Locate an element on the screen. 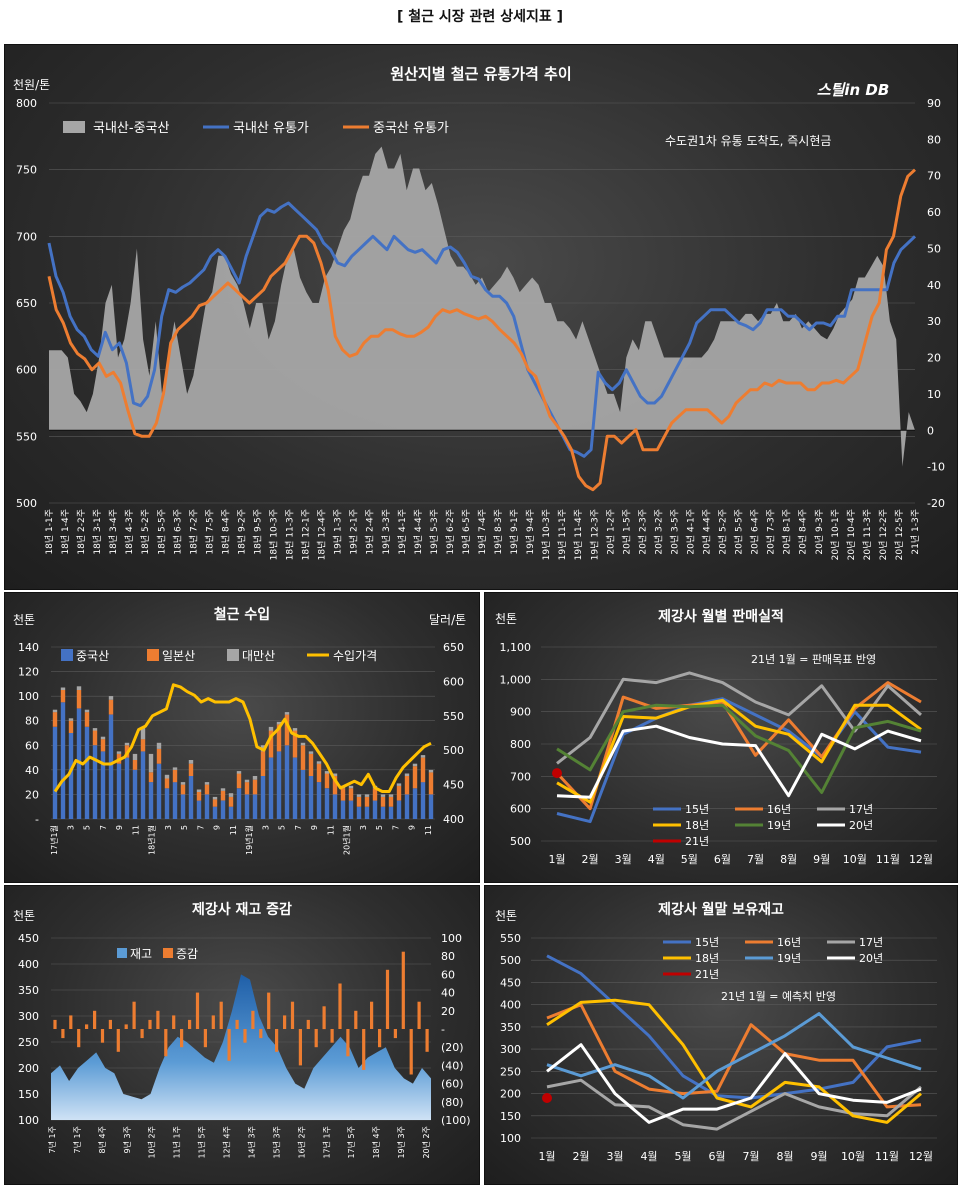  legend-label-19년: 19년 is located at coordinates (779, 825).